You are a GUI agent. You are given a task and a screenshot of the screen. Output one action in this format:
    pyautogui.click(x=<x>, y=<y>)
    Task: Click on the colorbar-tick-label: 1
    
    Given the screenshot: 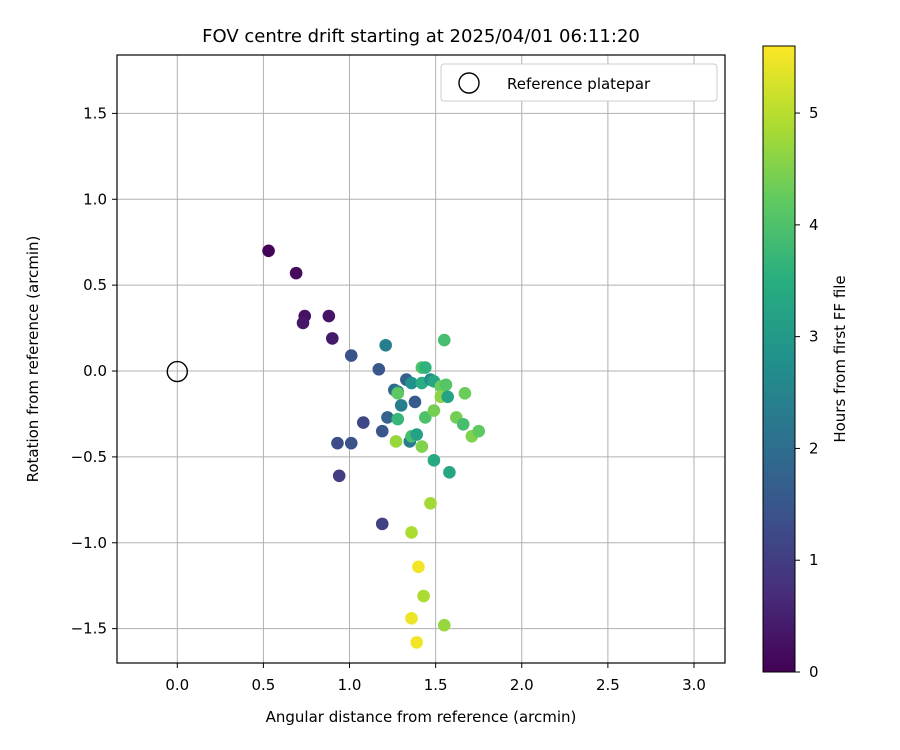 What is the action you would take?
    pyautogui.click(x=814, y=560)
    